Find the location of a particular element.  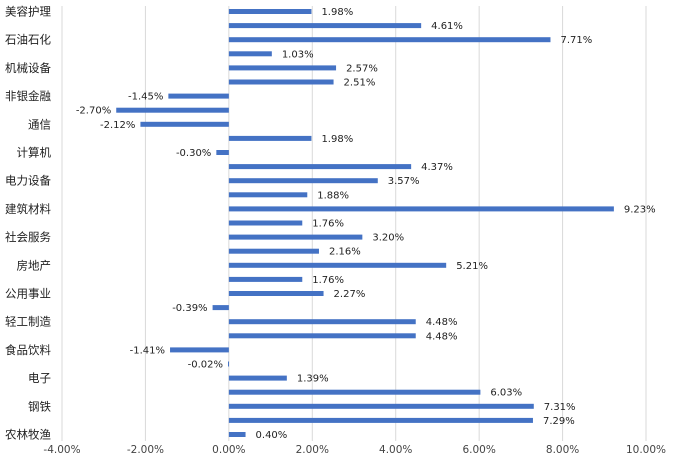

data-label: 7.31% is located at coordinates (560, 407).